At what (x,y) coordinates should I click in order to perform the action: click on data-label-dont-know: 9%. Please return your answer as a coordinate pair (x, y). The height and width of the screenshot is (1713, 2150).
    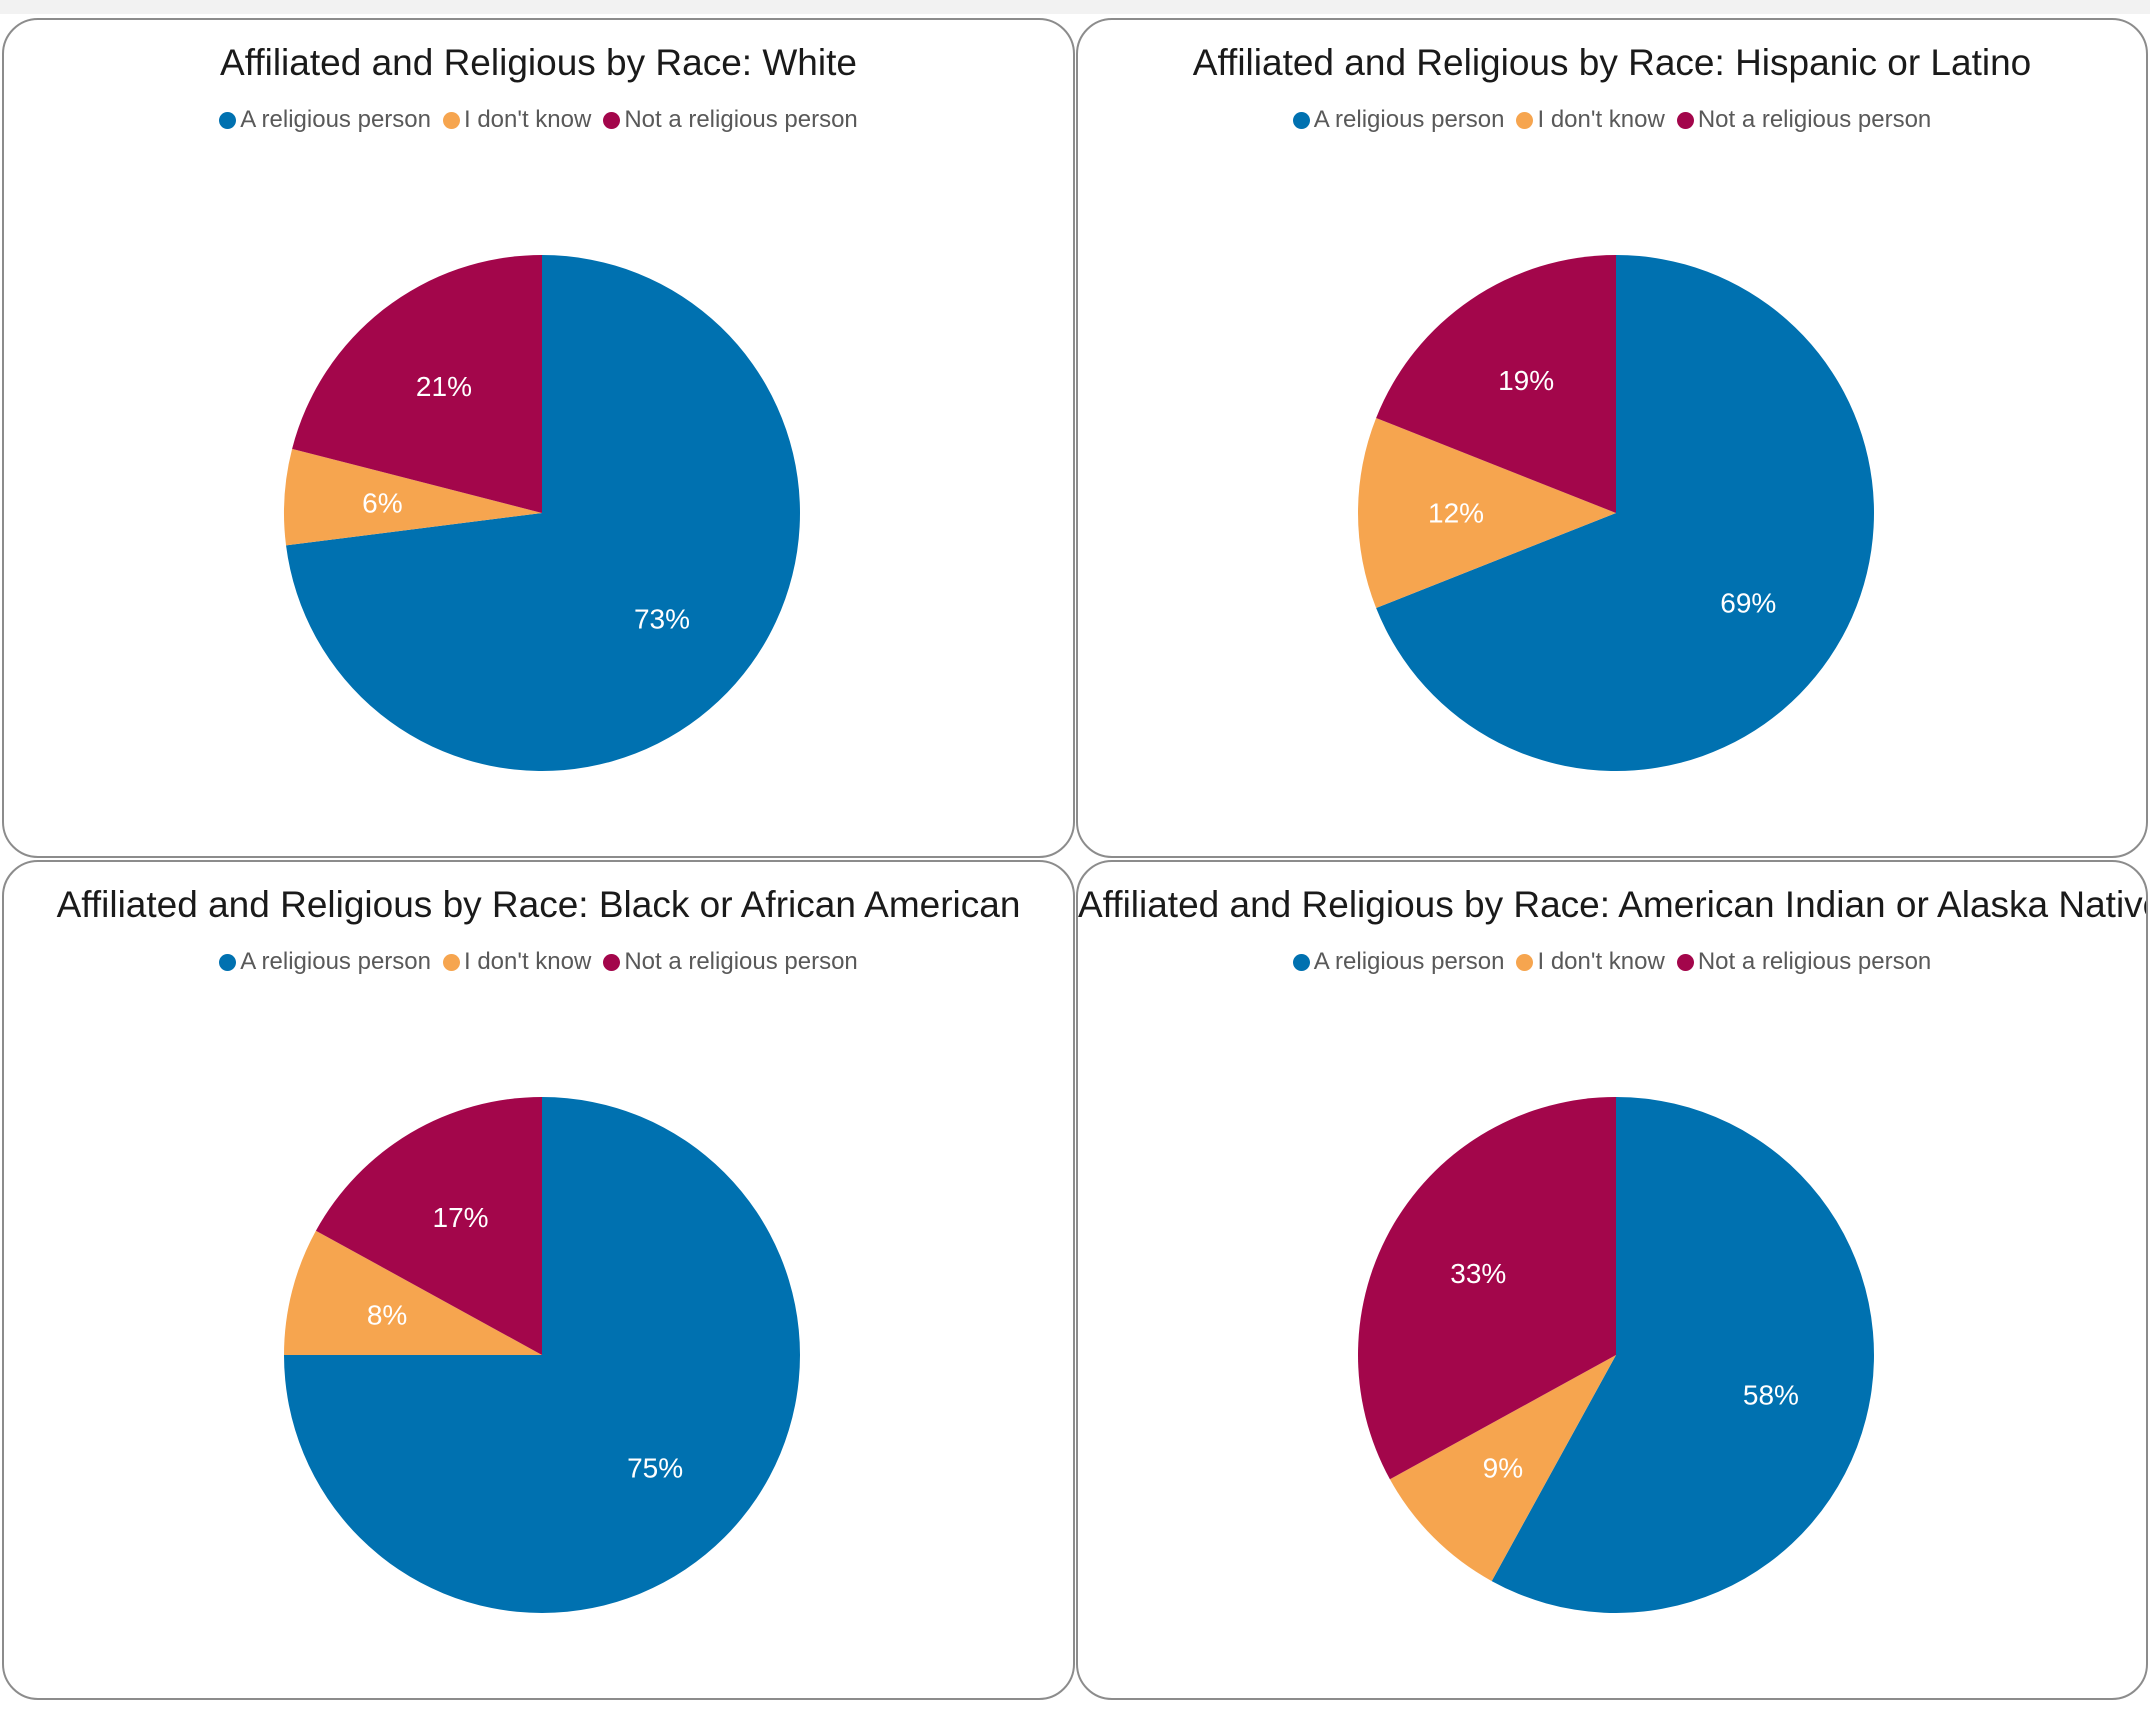
    Looking at the image, I should click on (1503, 1468).